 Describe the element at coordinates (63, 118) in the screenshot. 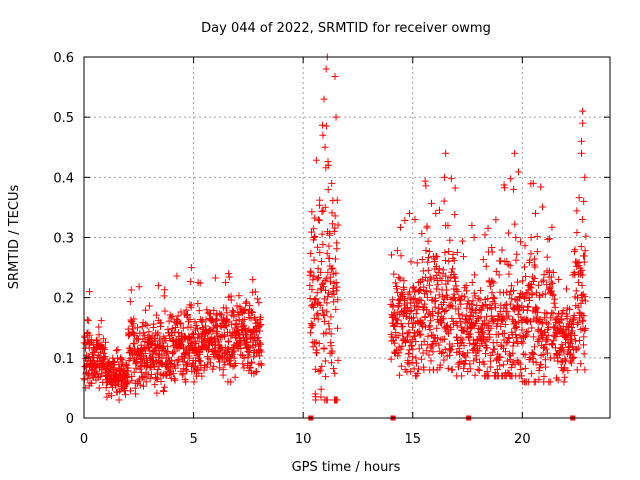

I see `y-tick-label: 0.5` at that location.